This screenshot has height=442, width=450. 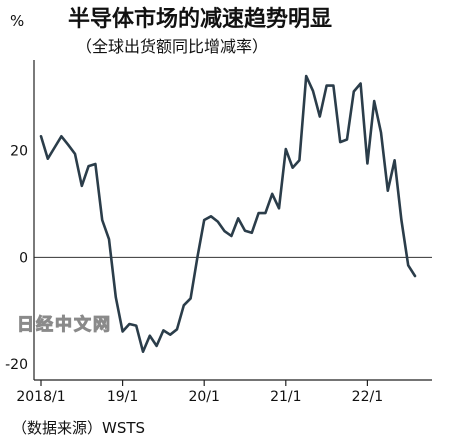 What do you see at coordinates (23, 258) in the screenshot?
I see `y-tick-label: 0` at bounding box center [23, 258].